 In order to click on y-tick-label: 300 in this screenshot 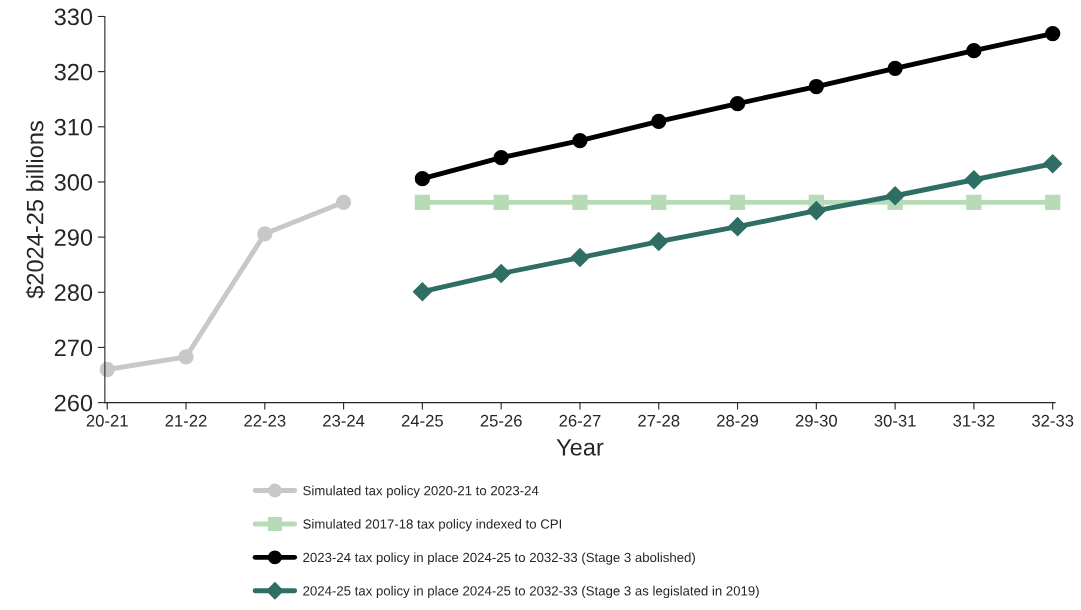, I will do `click(73, 182)`.